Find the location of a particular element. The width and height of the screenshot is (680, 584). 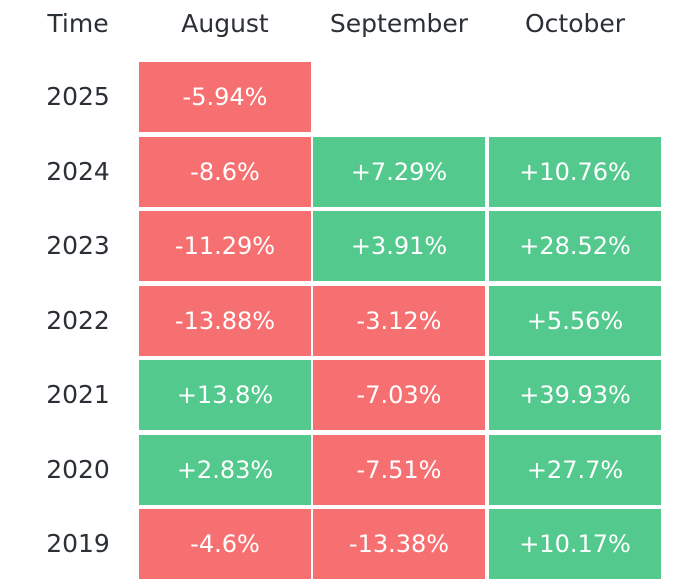

cell-2020-august: +2.83% is located at coordinates (225, 470).